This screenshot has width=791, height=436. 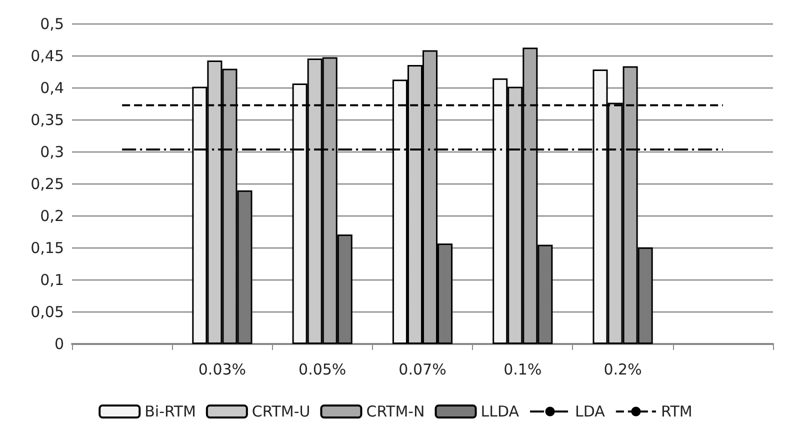 What do you see at coordinates (52, 216) in the screenshot?
I see `y-tick-label: 0,2` at bounding box center [52, 216].